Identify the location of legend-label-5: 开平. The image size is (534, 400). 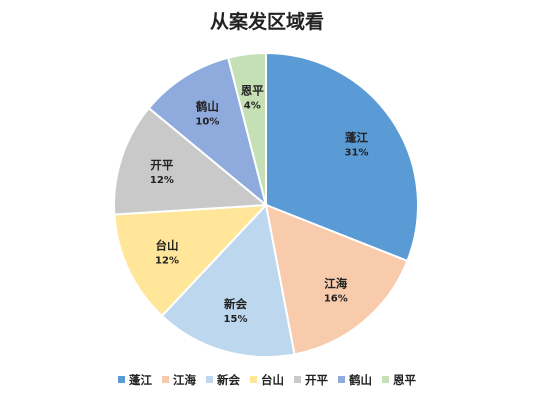
(316, 380).